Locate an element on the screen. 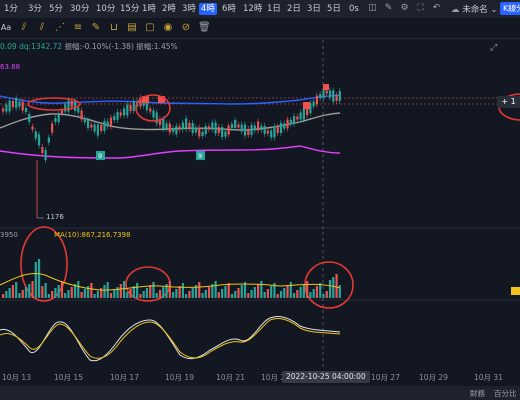  volume-ma-label: MA(10):867,216.7398 is located at coordinates (92, 235).